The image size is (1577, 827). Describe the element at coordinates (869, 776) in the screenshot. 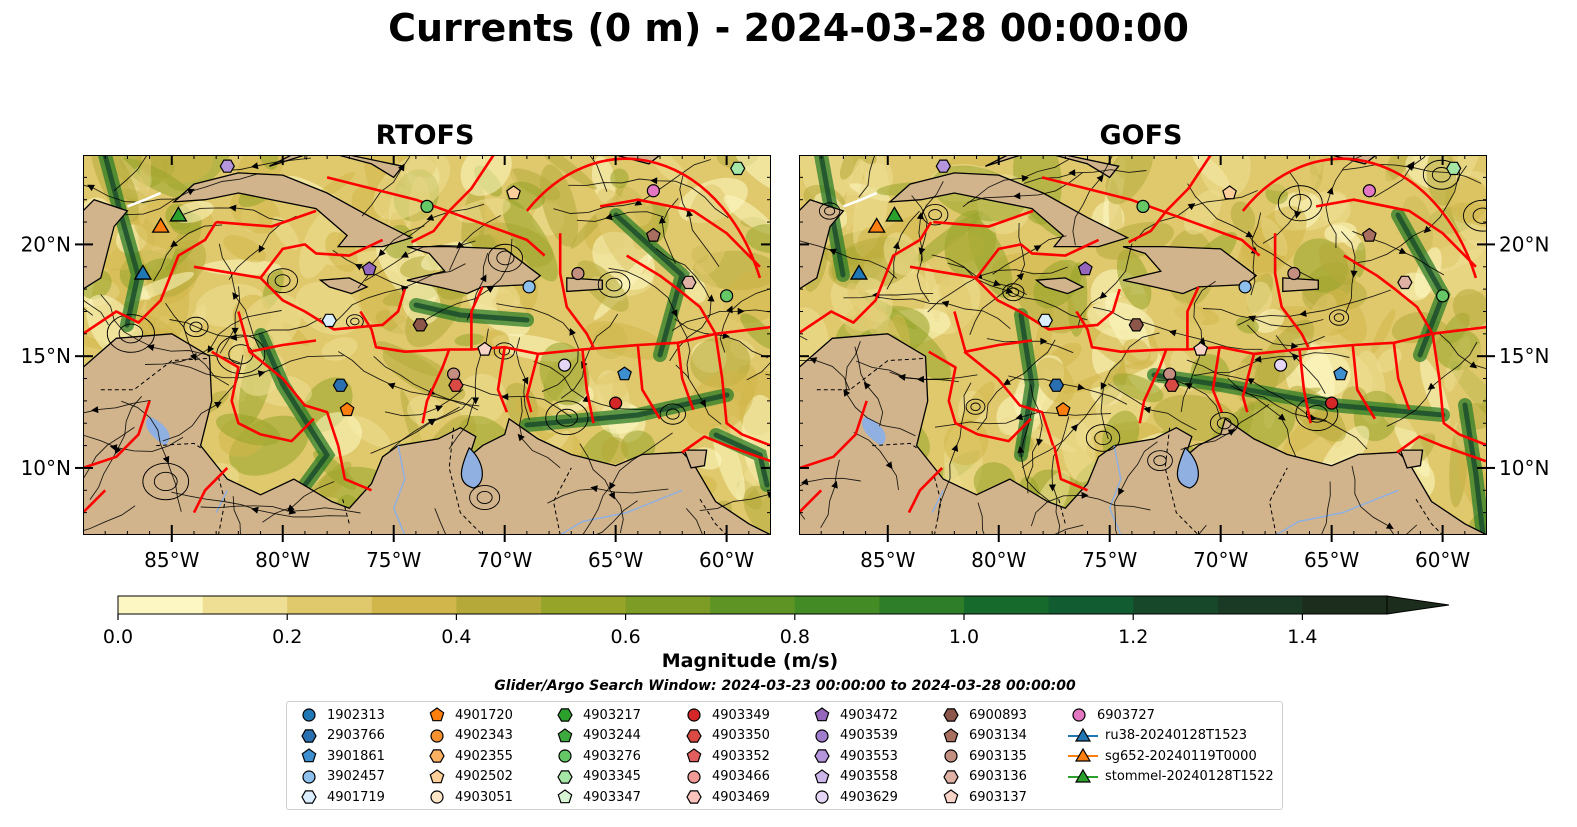

I see `legend-label: 4903558` at that location.